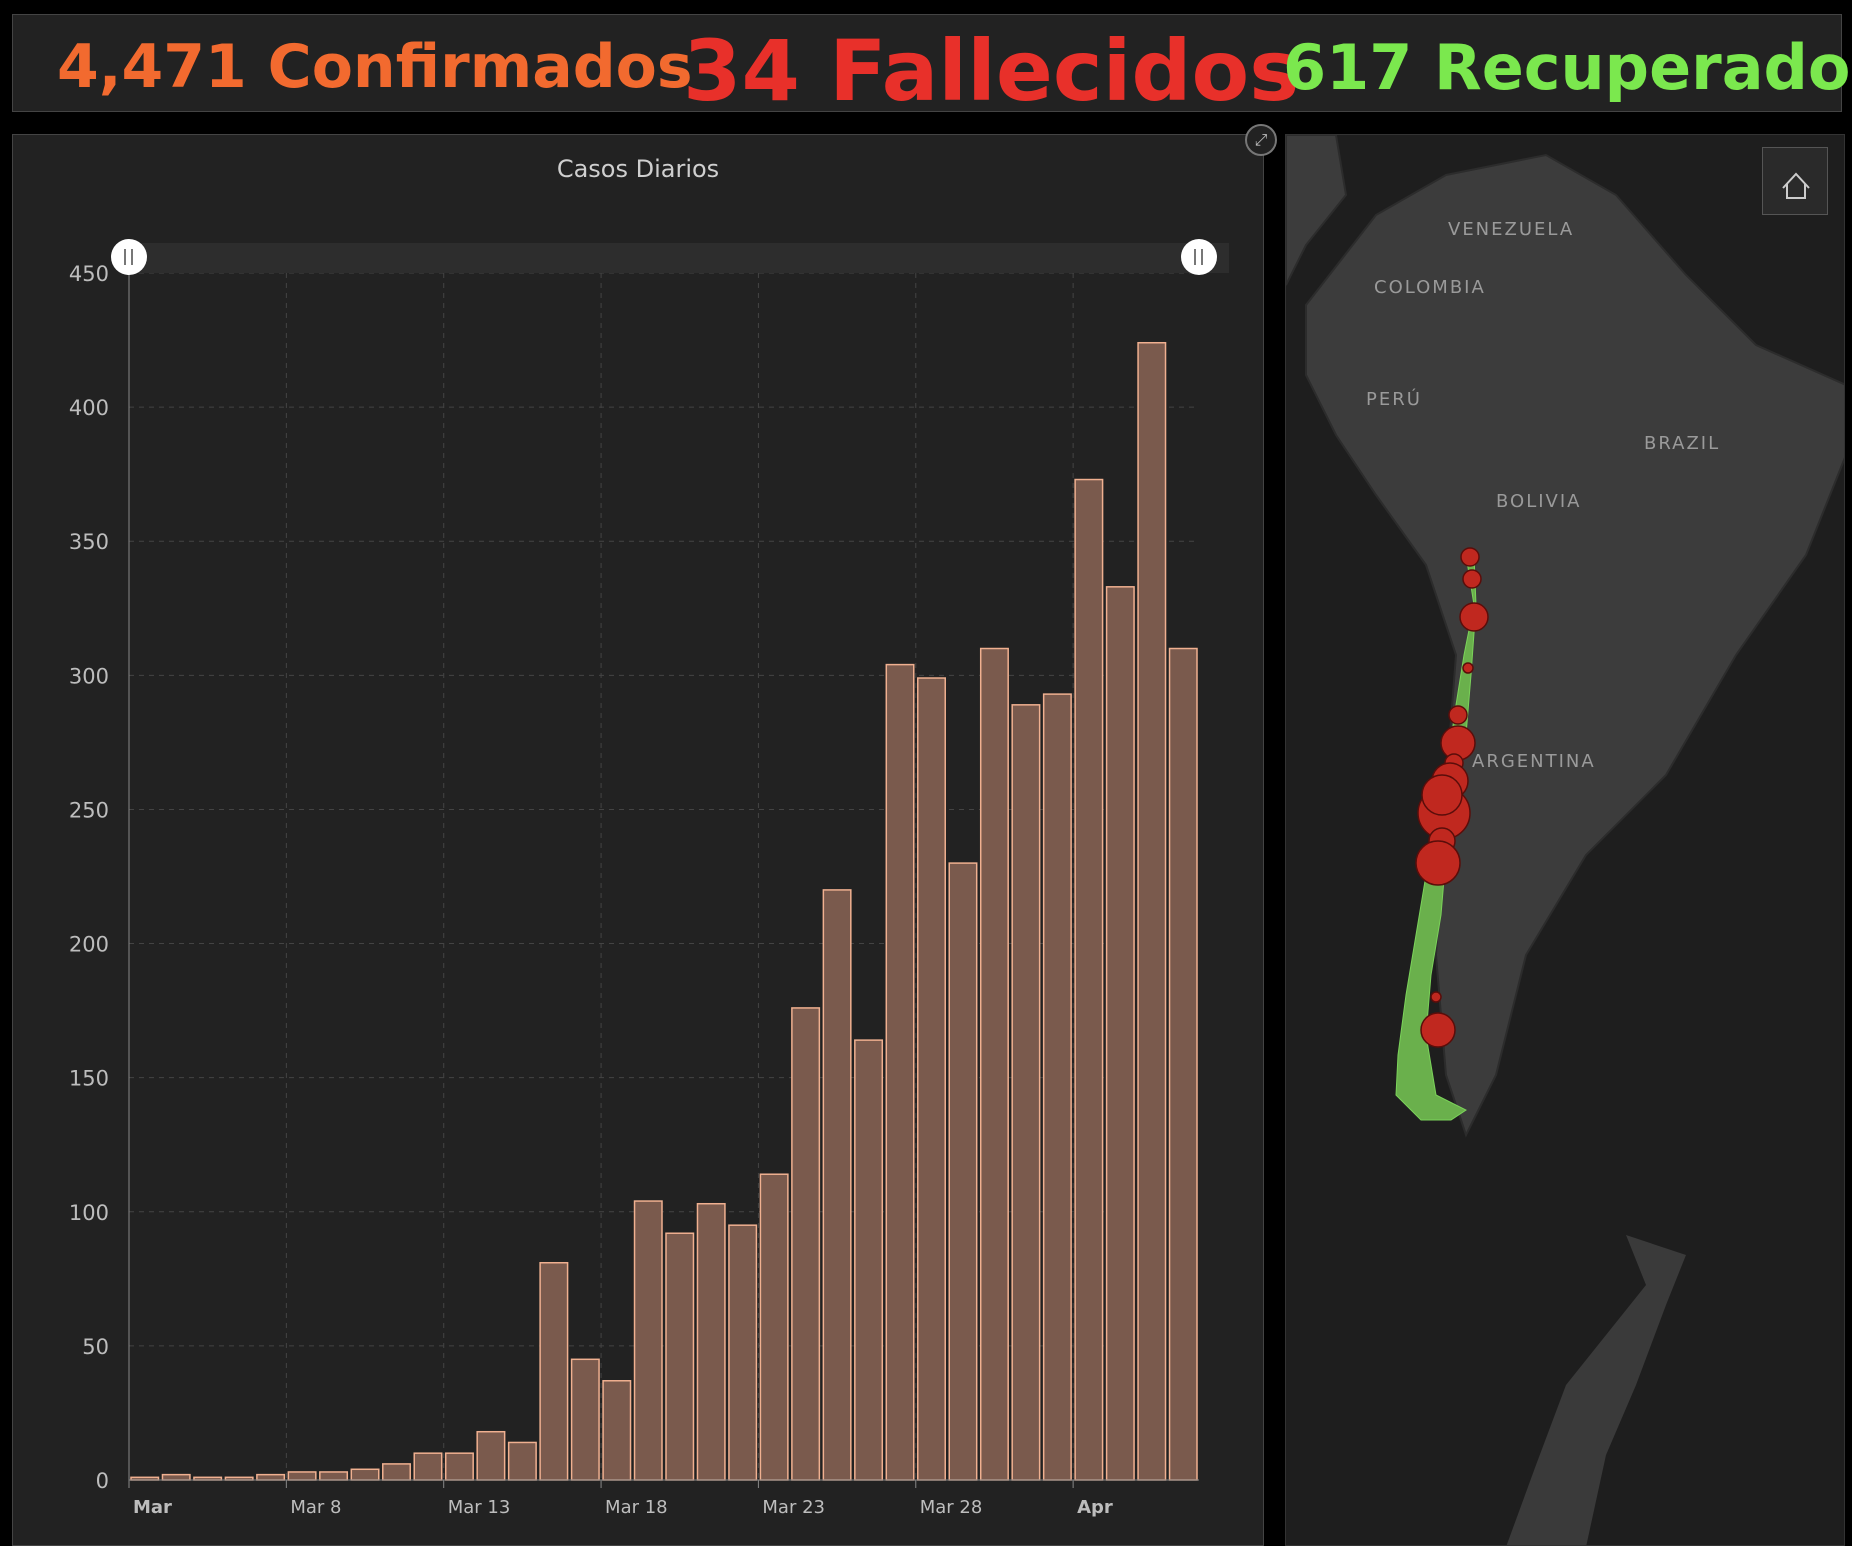 This screenshot has height=1546, width=1852. What do you see at coordinates (1199, 257) in the screenshot?
I see `range-slider-right-handle` at bounding box center [1199, 257].